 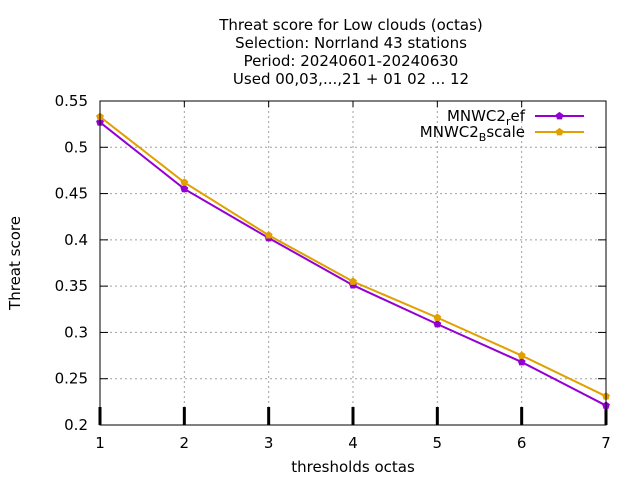 I want to click on y-tick-label: 0.5, so click(x=76, y=147).